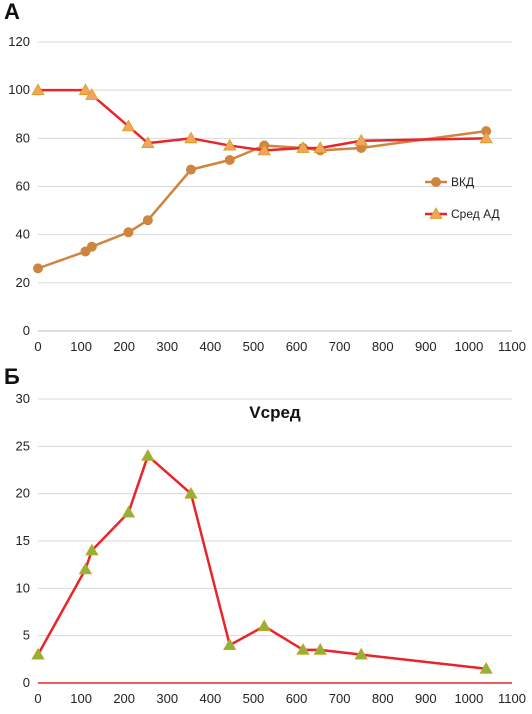  What do you see at coordinates (275, 412) in the screenshot?
I see `chart-title: Vсред` at bounding box center [275, 412].